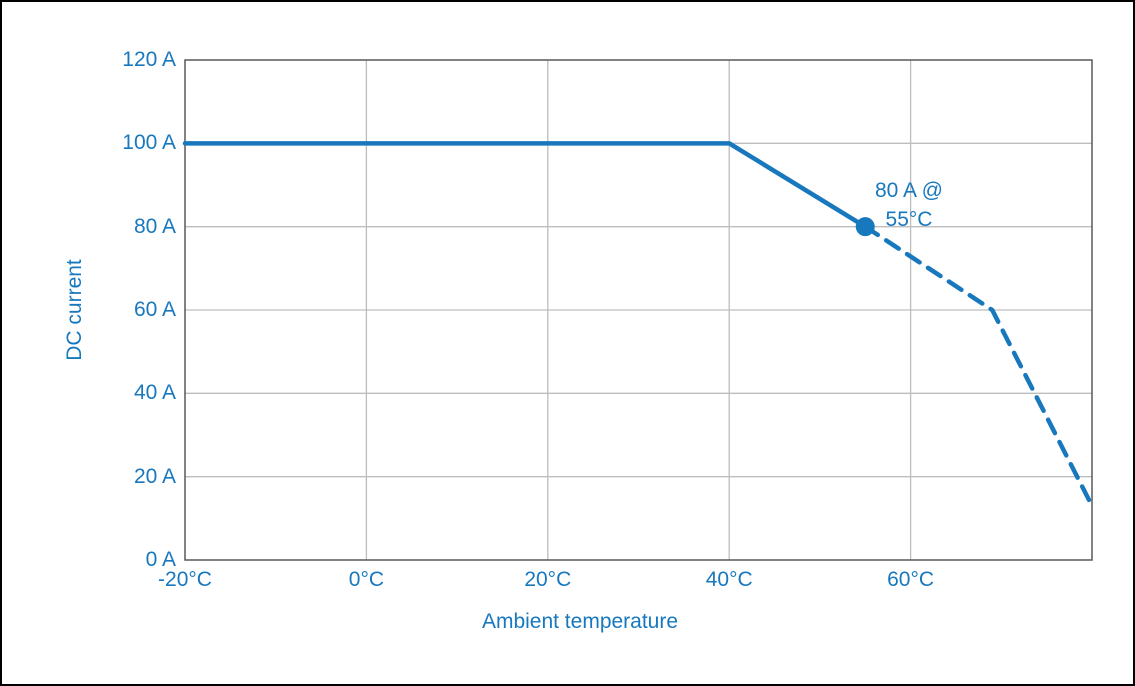 This screenshot has width=1135, height=686. I want to click on series-derating-extrapolation-dashed, so click(979, 366).